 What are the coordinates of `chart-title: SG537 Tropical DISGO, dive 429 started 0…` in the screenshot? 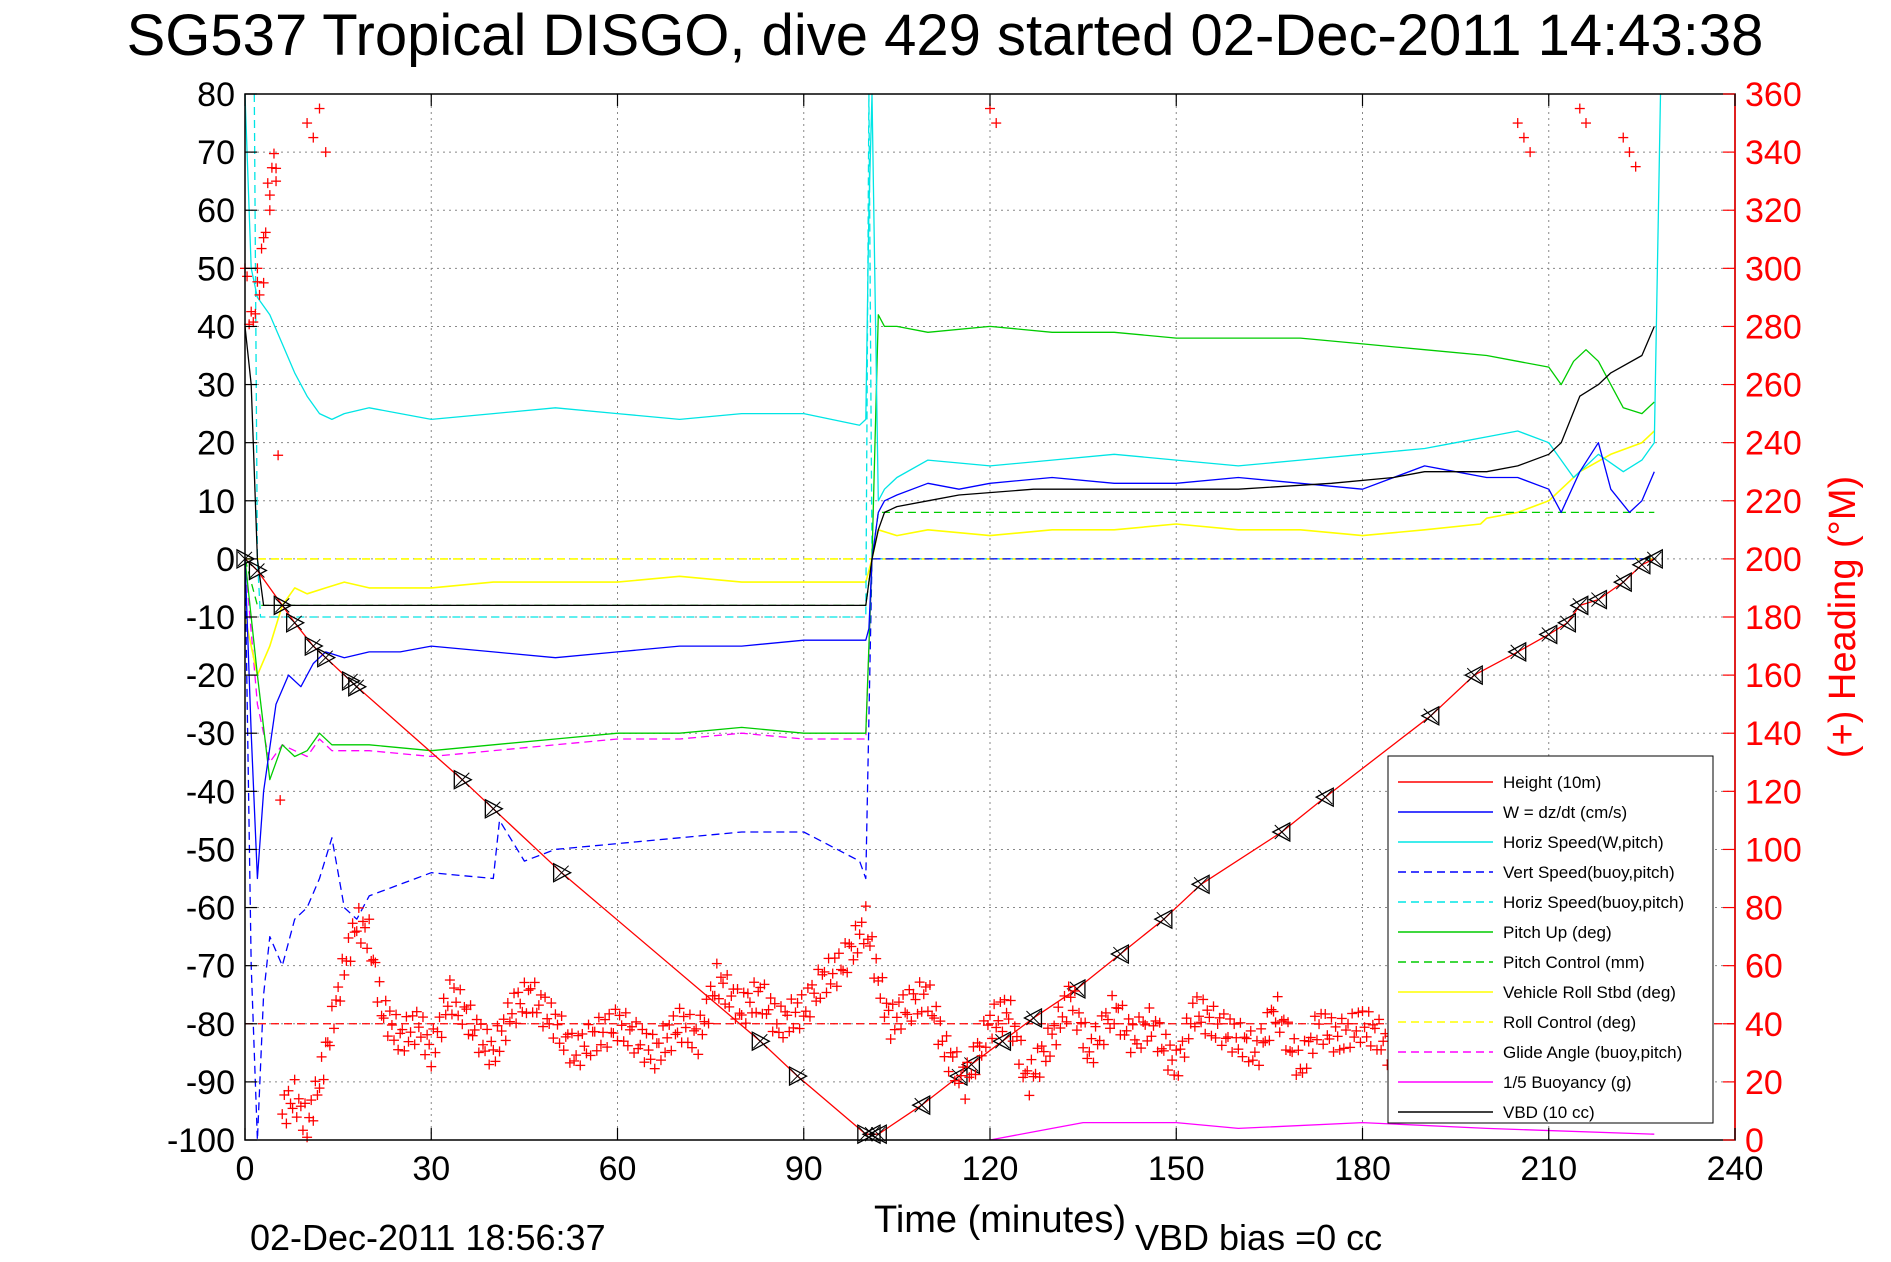 It's located at (945, 35).